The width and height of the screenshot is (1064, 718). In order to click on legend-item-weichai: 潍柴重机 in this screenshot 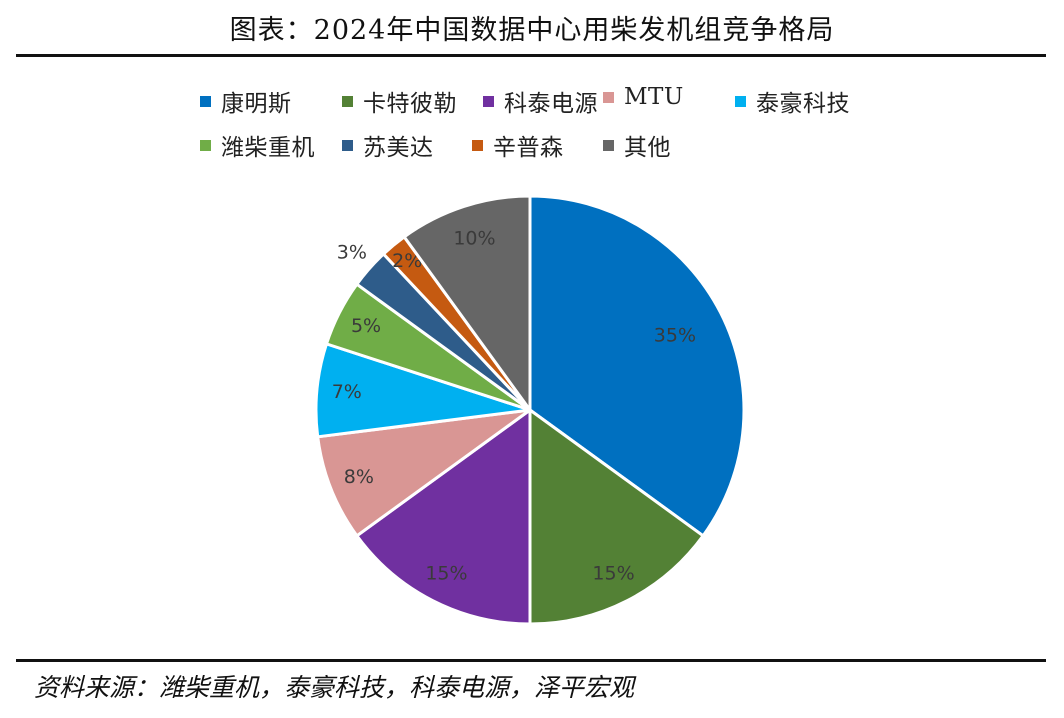, I will do `click(257, 145)`.